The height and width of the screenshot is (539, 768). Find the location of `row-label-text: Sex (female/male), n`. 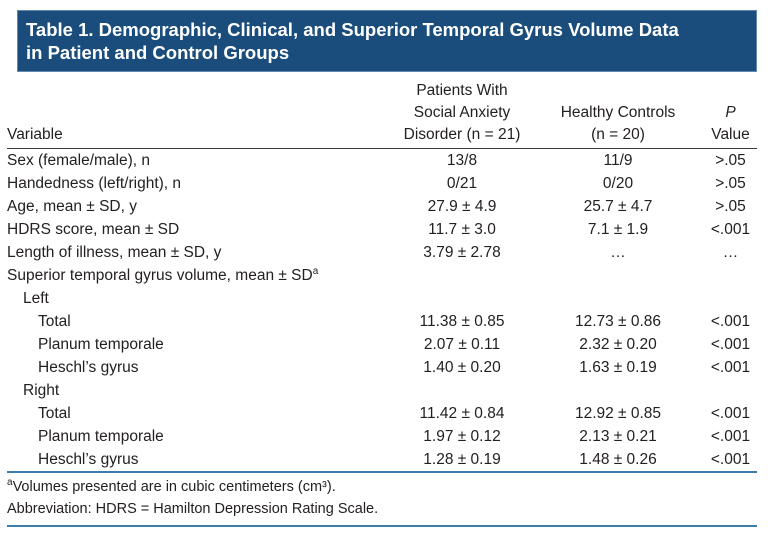

row-label-text: Sex (female/male), n is located at coordinates (78, 160).